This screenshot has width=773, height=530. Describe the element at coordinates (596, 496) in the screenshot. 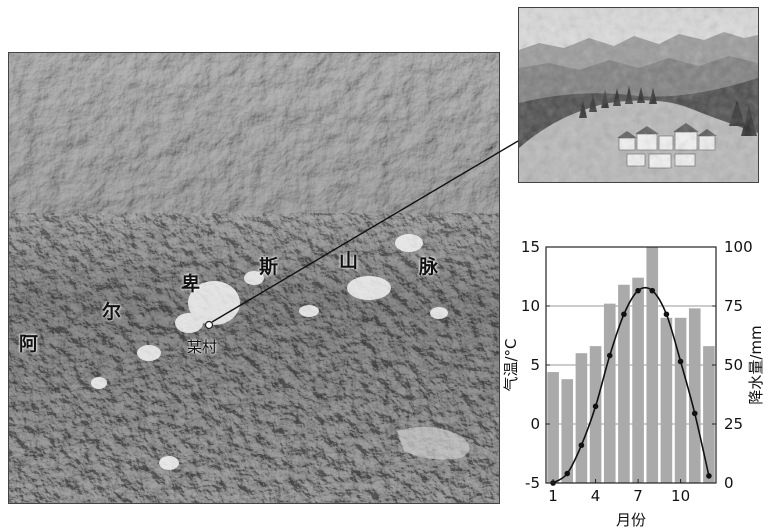

I see `x-tick-label: 4` at that location.